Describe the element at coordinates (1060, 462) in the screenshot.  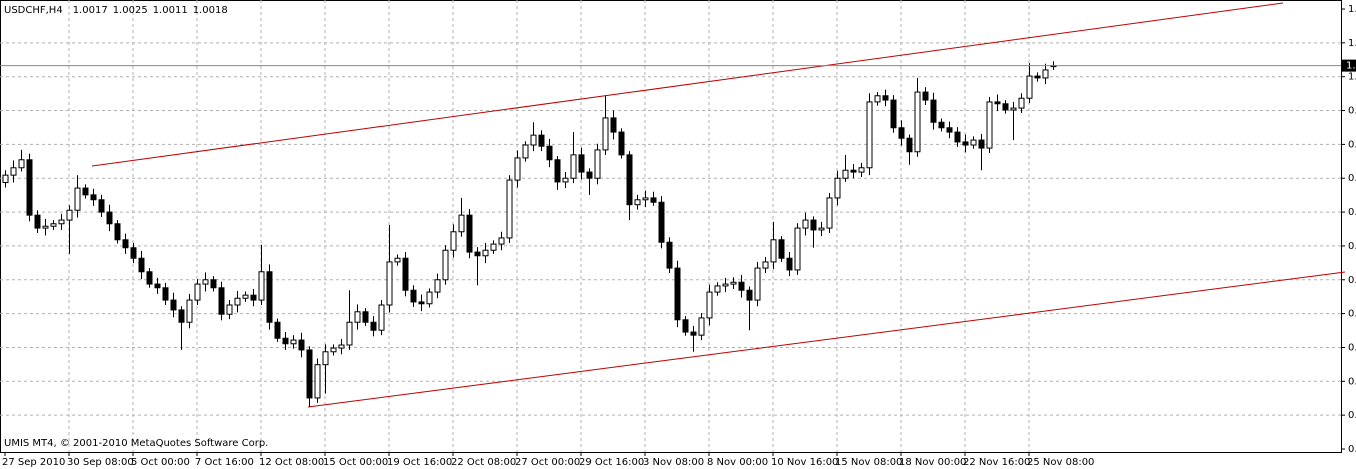
I see `x-tick-label: 25 Nov 08:00` at that location.